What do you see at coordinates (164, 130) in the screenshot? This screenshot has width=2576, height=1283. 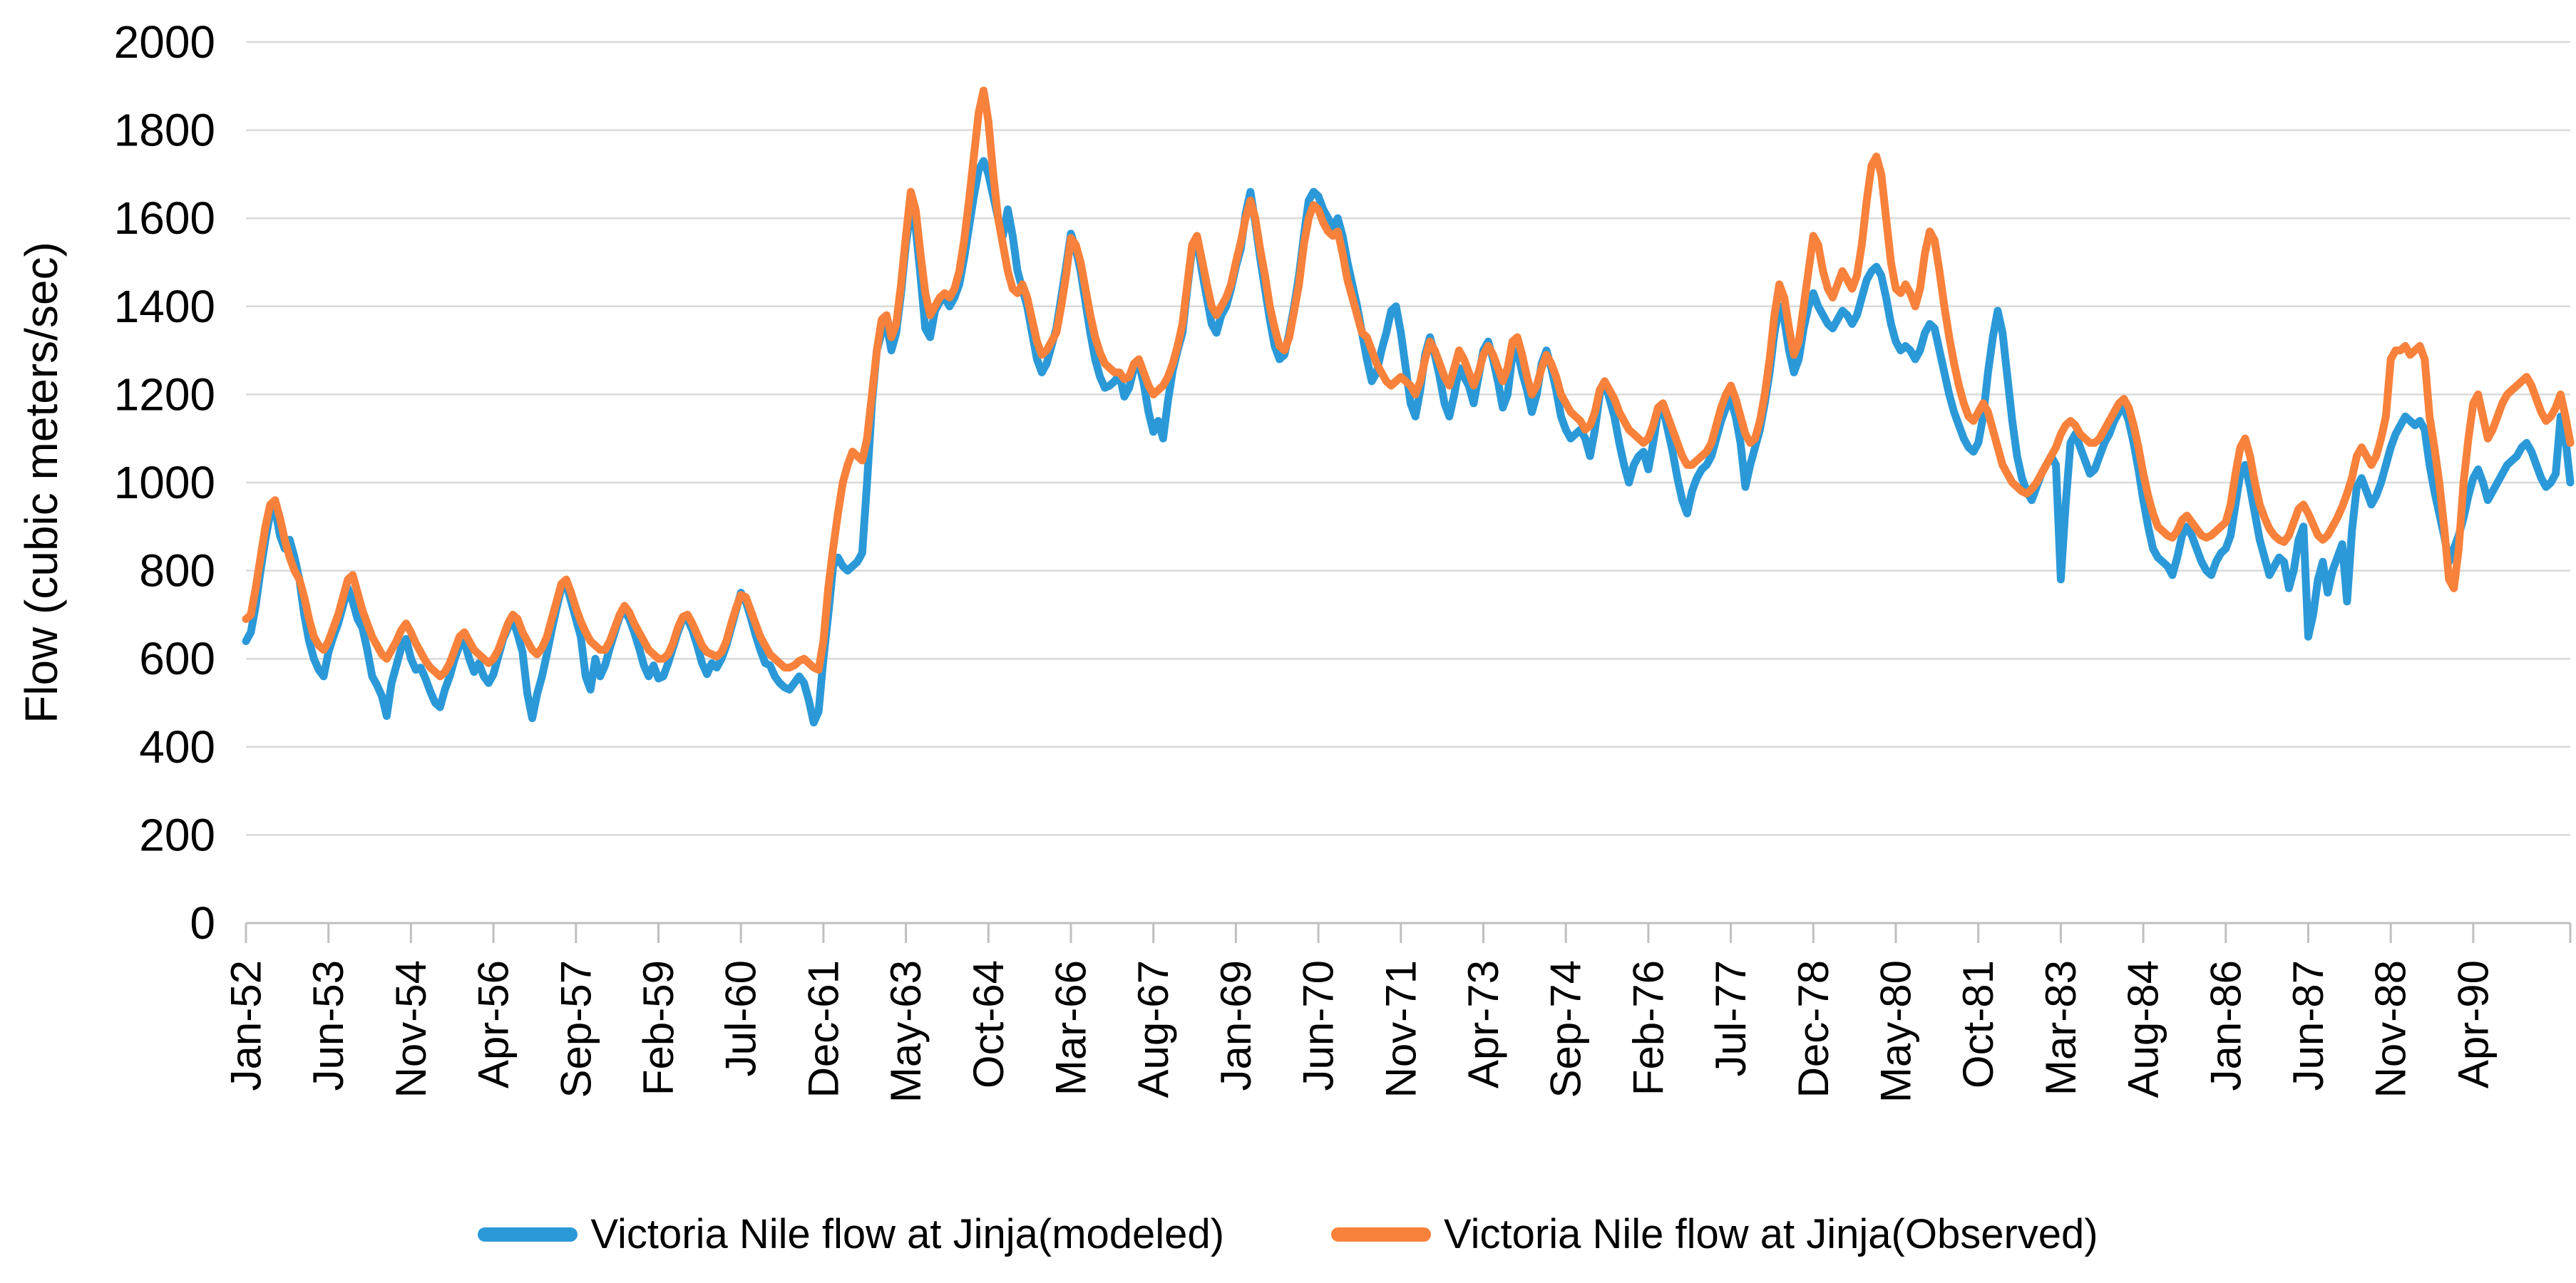 I see `y-tick-label: 1800` at bounding box center [164, 130].